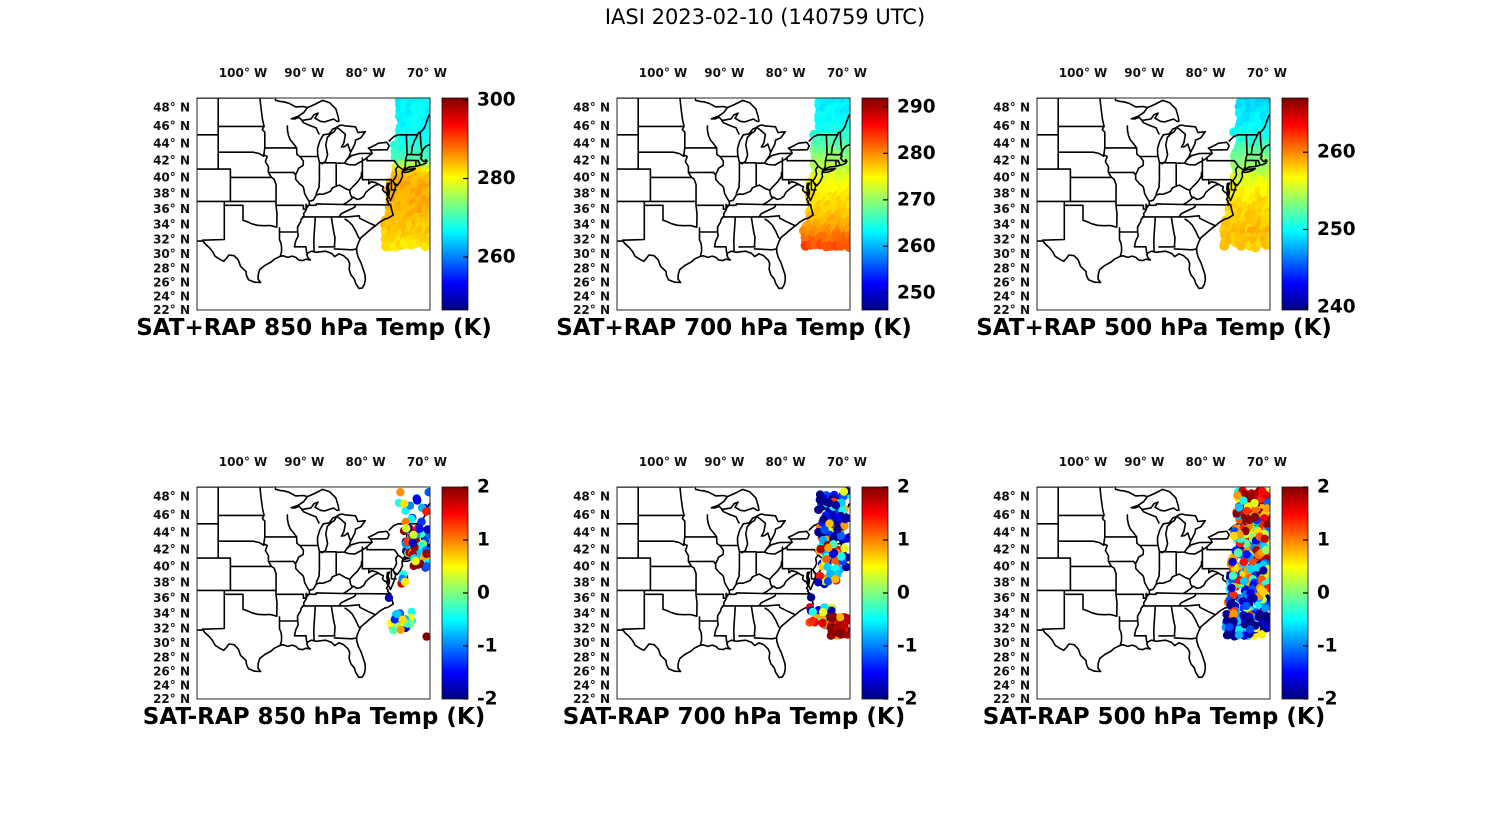 The image size is (1500, 825). What do you see at coordinates (734, 328) in the screenshot?
I see `panel-title-sat-plus-rap-700: SAT+RAP 700 hPa Temp (K)` at bounding box center [734, 328].